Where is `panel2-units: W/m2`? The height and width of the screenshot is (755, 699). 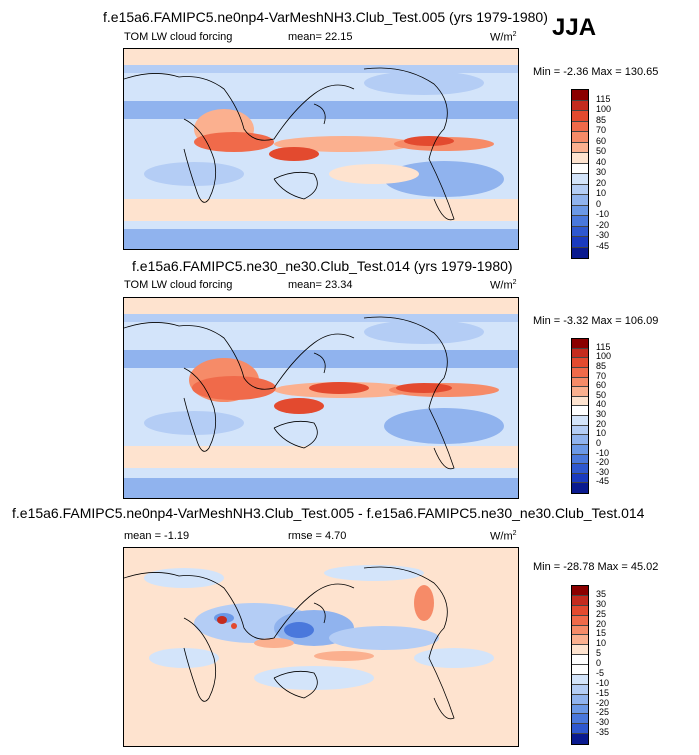
panel2-units: W/m2 is located at coordinates (503, 285).